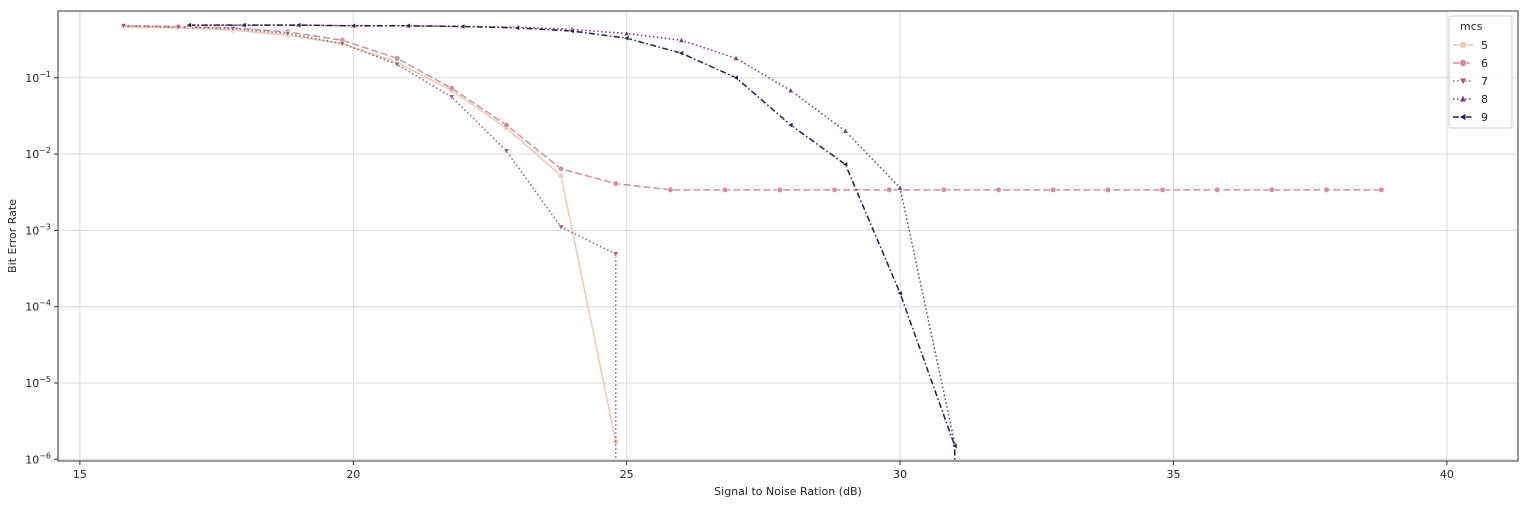 Image resolution: width=1527 pixels, height=505 pixels. What do you see at coordinates (1484, 117) in the screenshot?
I see `legend-label: 9` at bounding box center [1484, 117].